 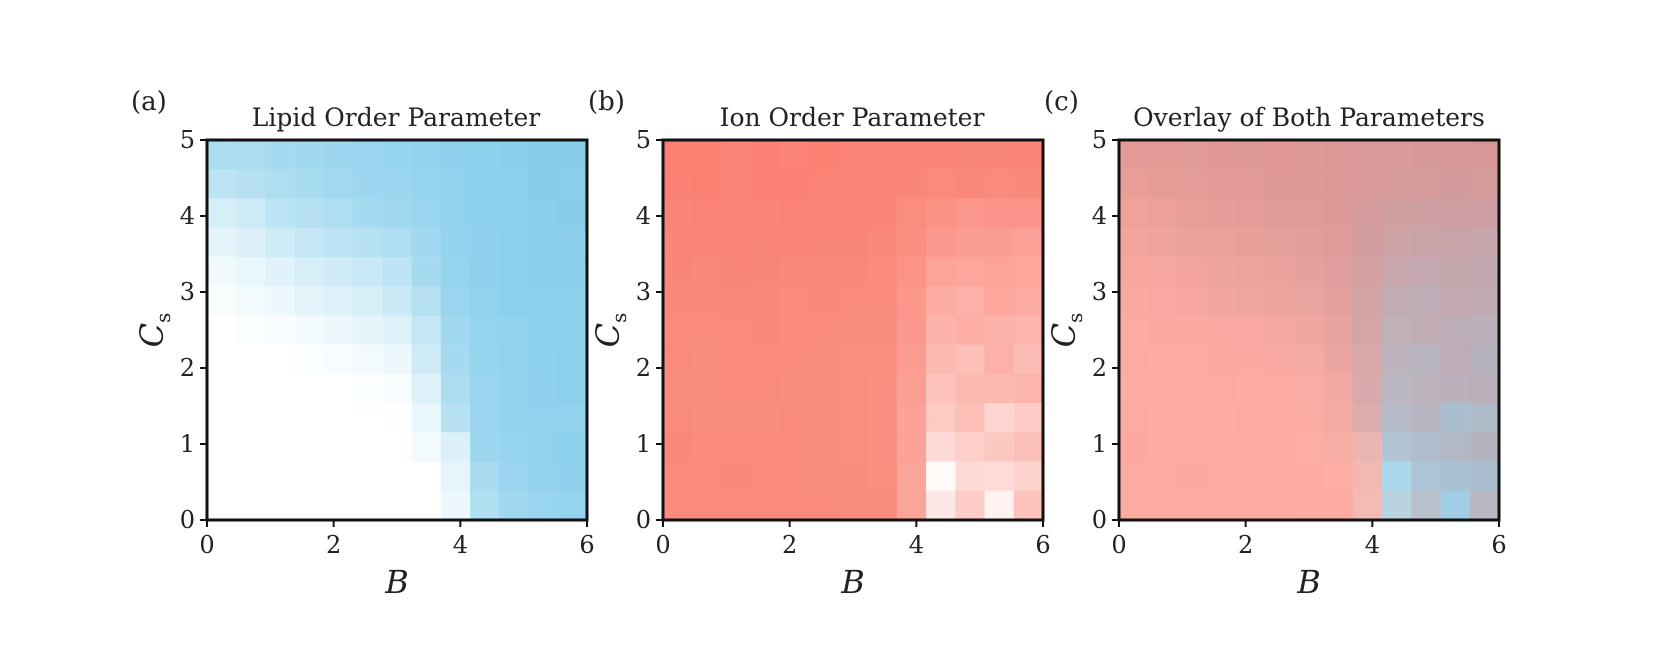 I want to click on y-tick-label: 4, so click(x=643, y=216).